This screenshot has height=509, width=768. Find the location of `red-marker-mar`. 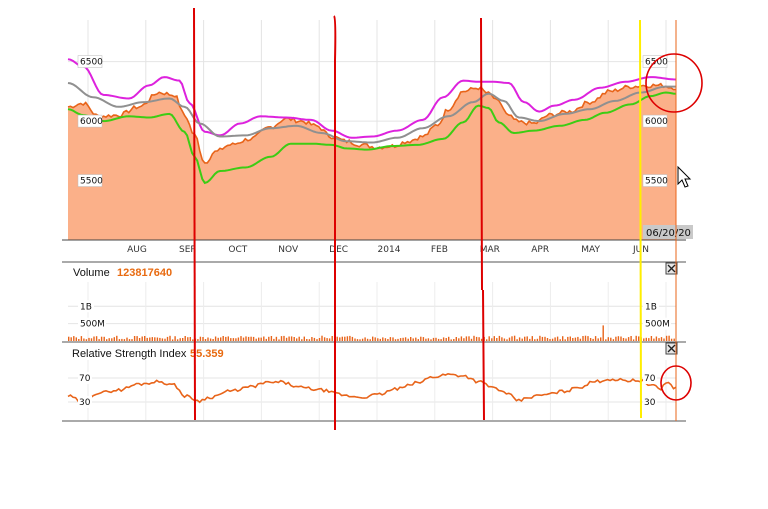

red-marker-mar is located at coordinates (482, 219).